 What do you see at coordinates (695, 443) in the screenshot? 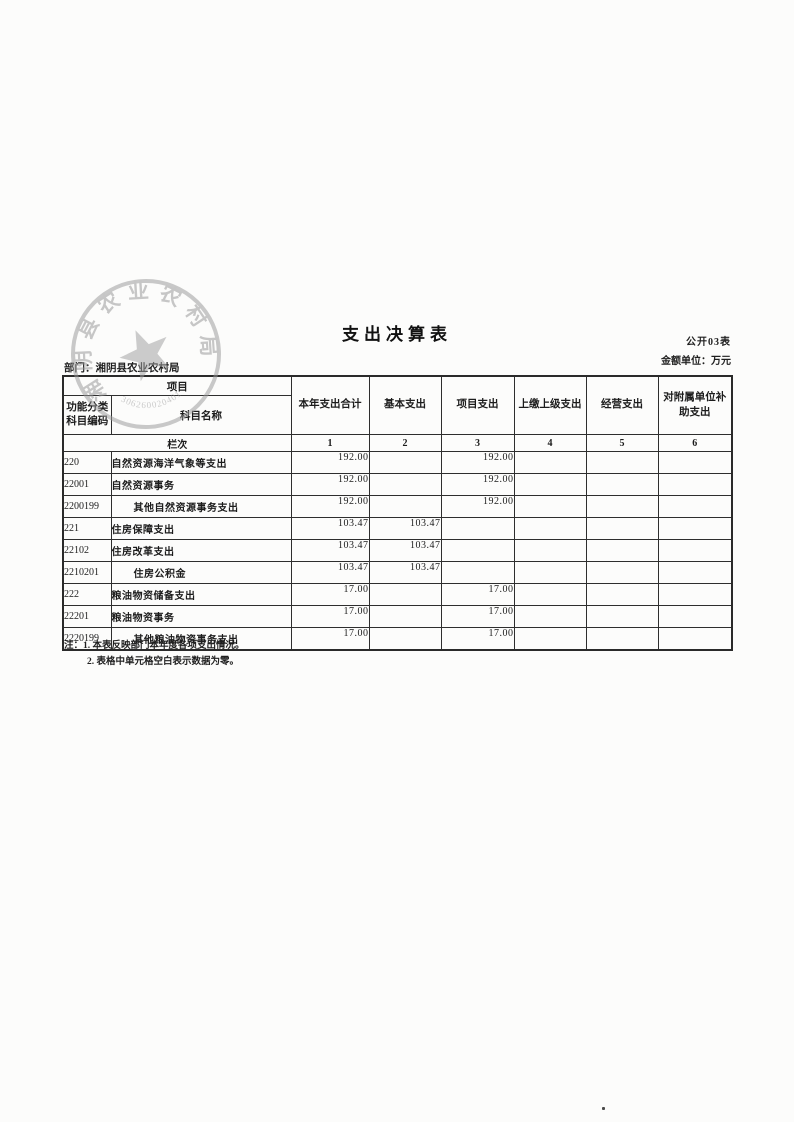
I see `col-number-6: 6` at bounding box center [695, 443].